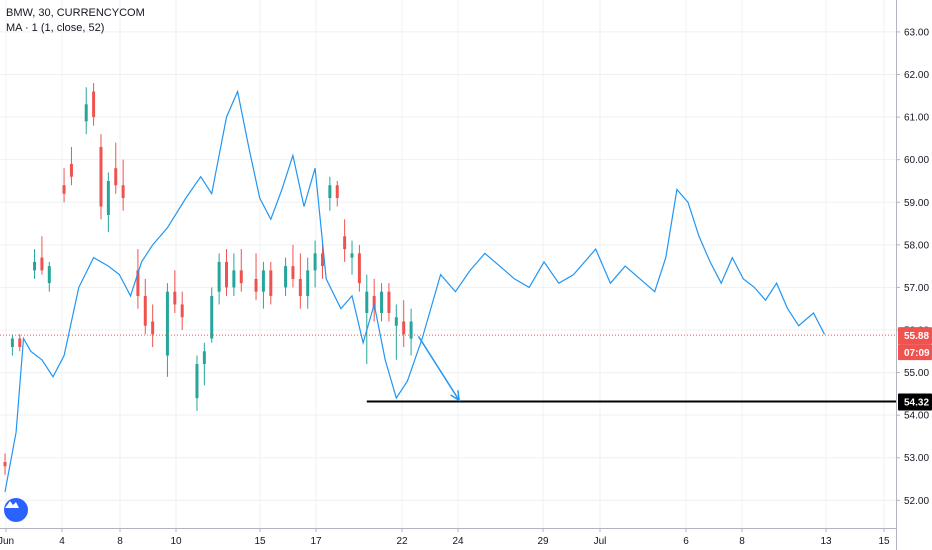 Image resolution: width=932 pixels, height=550 pixels. Describe the element at coordinates (55, 28) in the screenshot. I see `indicator-label: MA · 1 (1, close, 52)` at that location.